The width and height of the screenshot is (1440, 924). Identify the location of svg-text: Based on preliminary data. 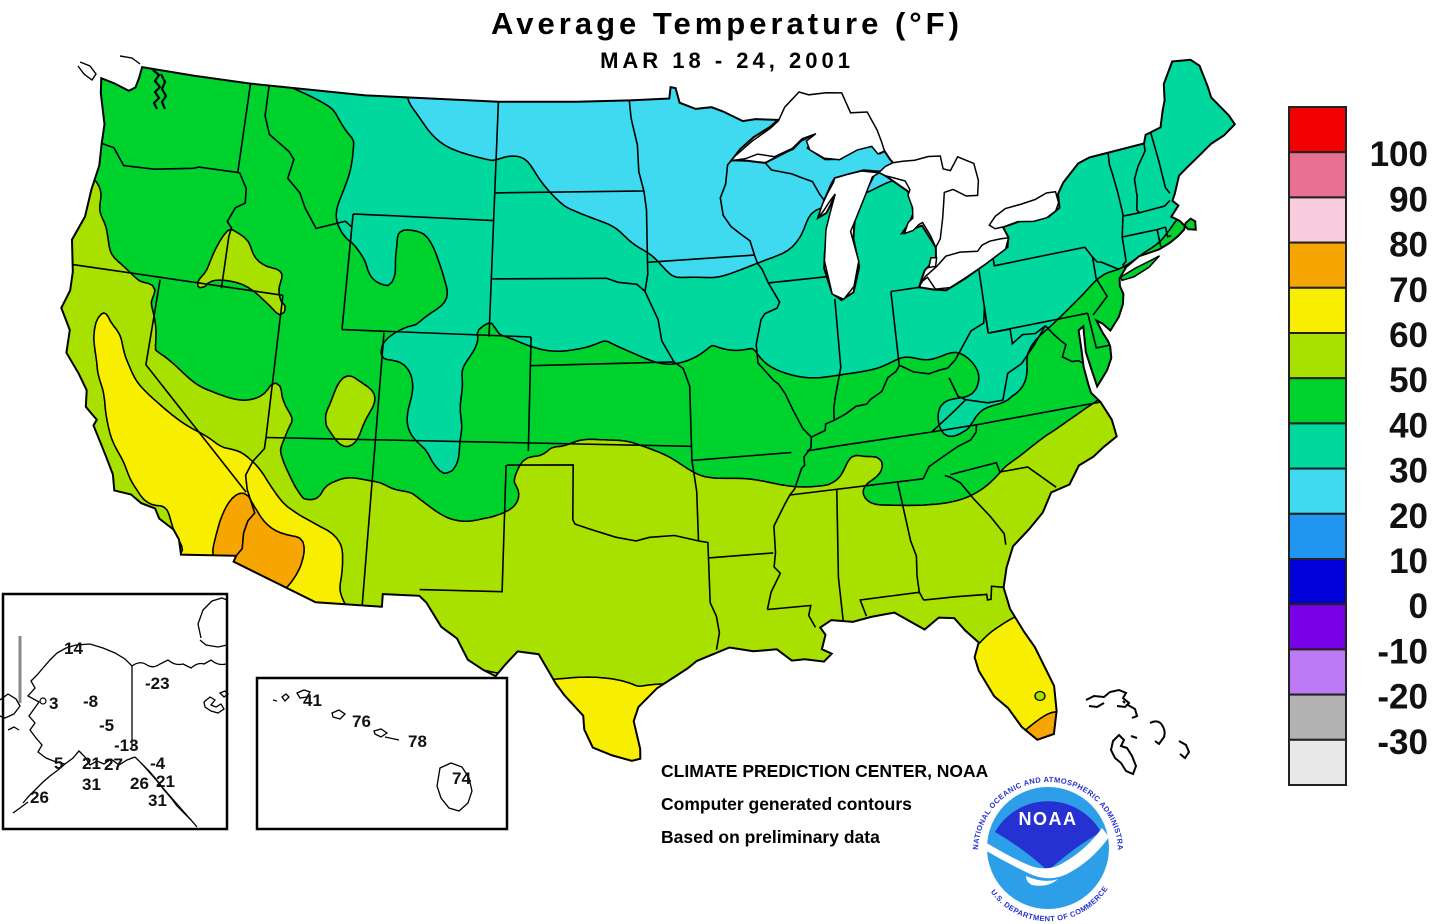
(770, 837).